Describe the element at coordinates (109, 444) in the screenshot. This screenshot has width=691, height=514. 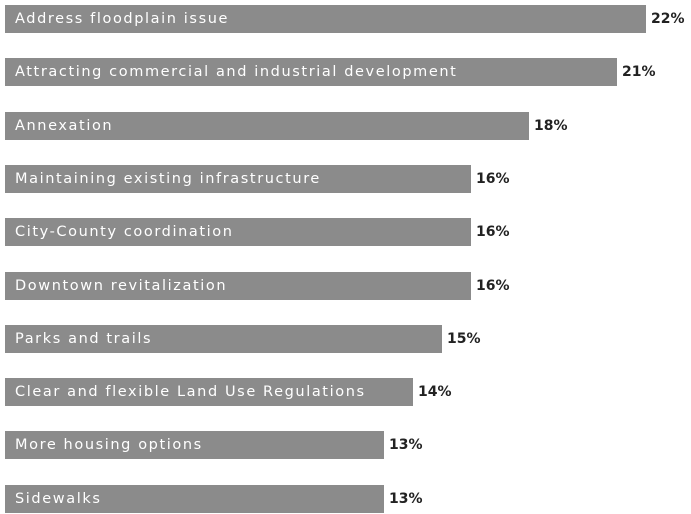
I see `bar-label-8: More housing options` at that location.